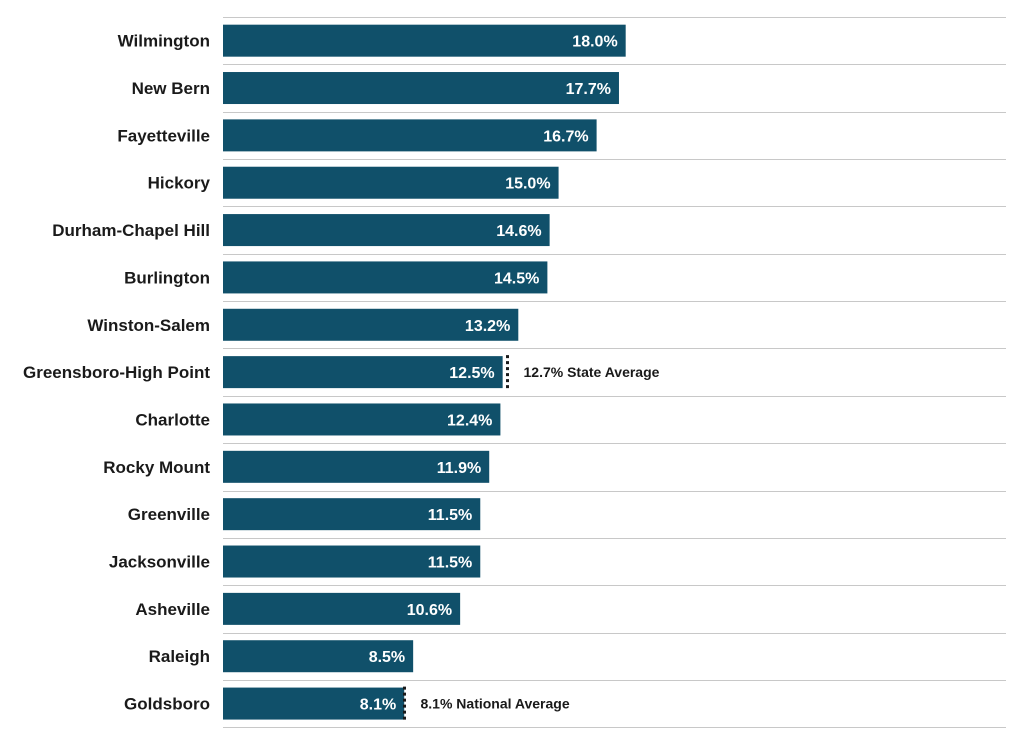  Describe the element at coordinates (164, 41) in the screenshot. I see `category-label: Wilmington` at that location.